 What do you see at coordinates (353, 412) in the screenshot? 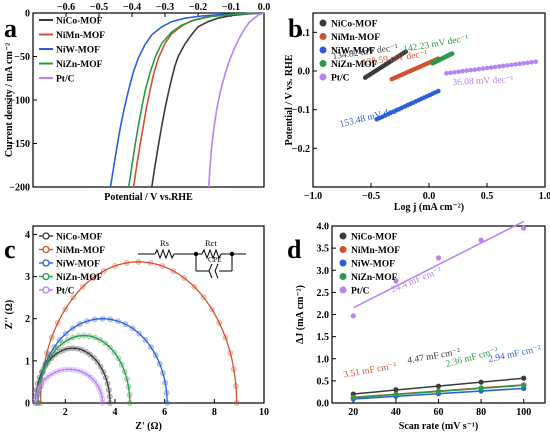
I see `x-tick-label: 20` at bounding box center [353, 412].